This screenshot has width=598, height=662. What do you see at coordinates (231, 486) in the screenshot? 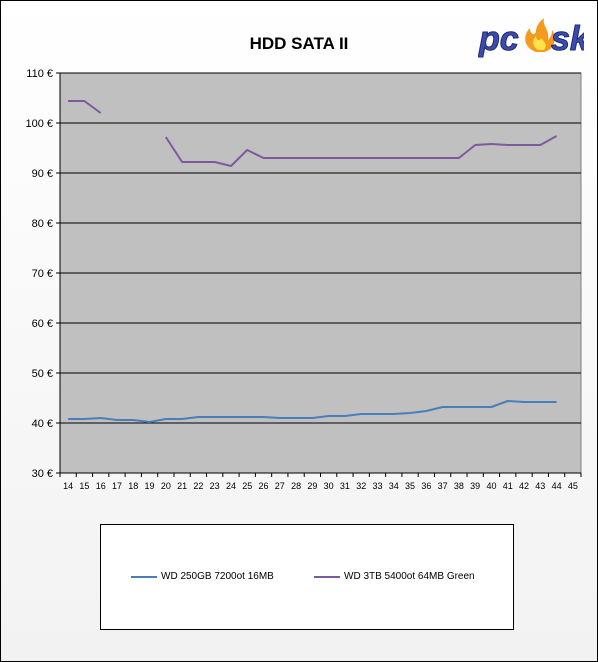
I see `x-tick-label: 24` at bounding box center [231, 486].